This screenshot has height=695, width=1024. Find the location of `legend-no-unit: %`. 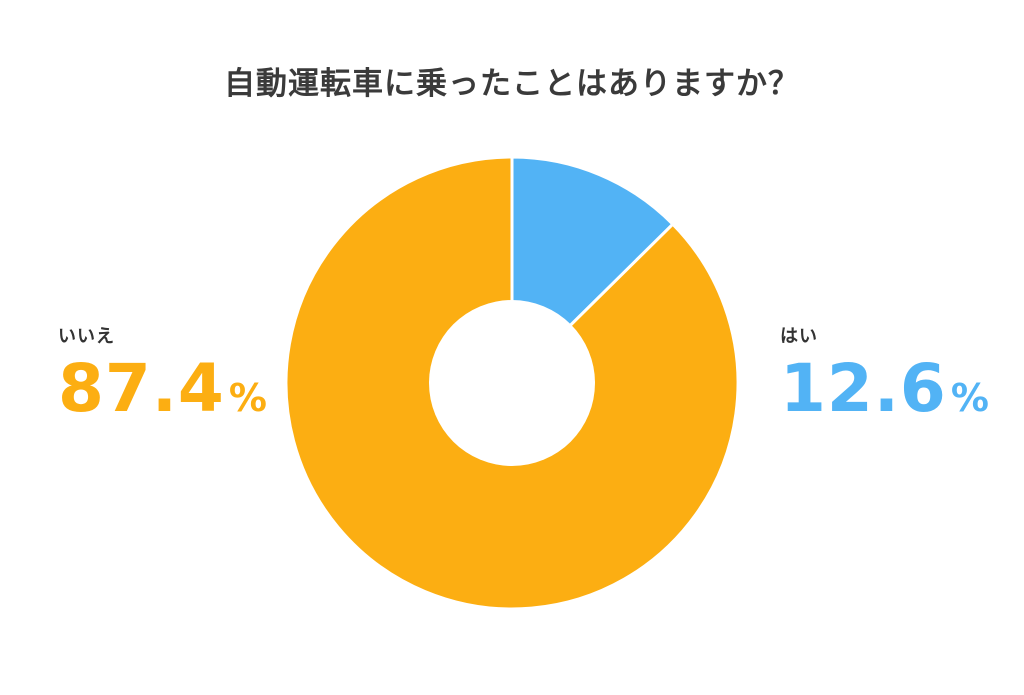

legend-no-unit: % is located at coordinates (247, 398).